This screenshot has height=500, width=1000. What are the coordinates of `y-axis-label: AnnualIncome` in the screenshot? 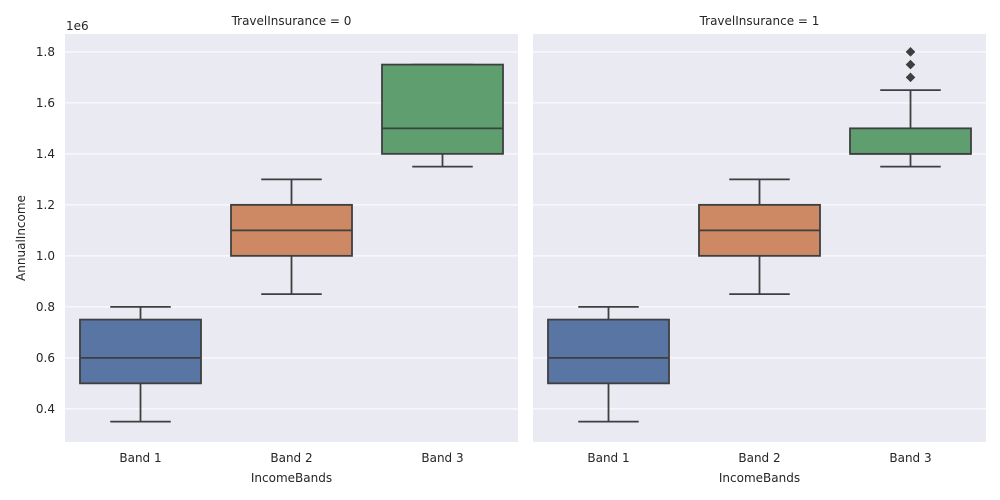 It's located at (21, 238).